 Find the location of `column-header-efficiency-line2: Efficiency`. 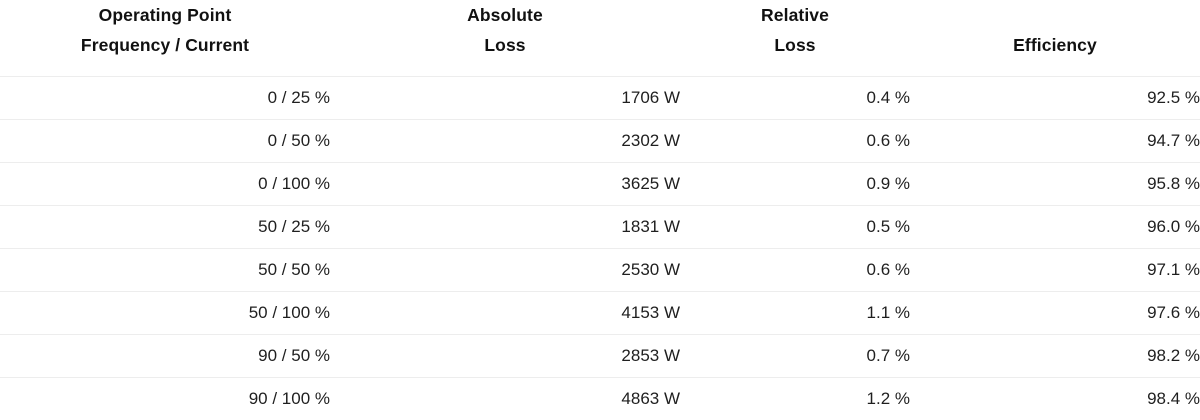

column-header-efficiency-line2: Efficiency is located at coordinates (1055, 45).